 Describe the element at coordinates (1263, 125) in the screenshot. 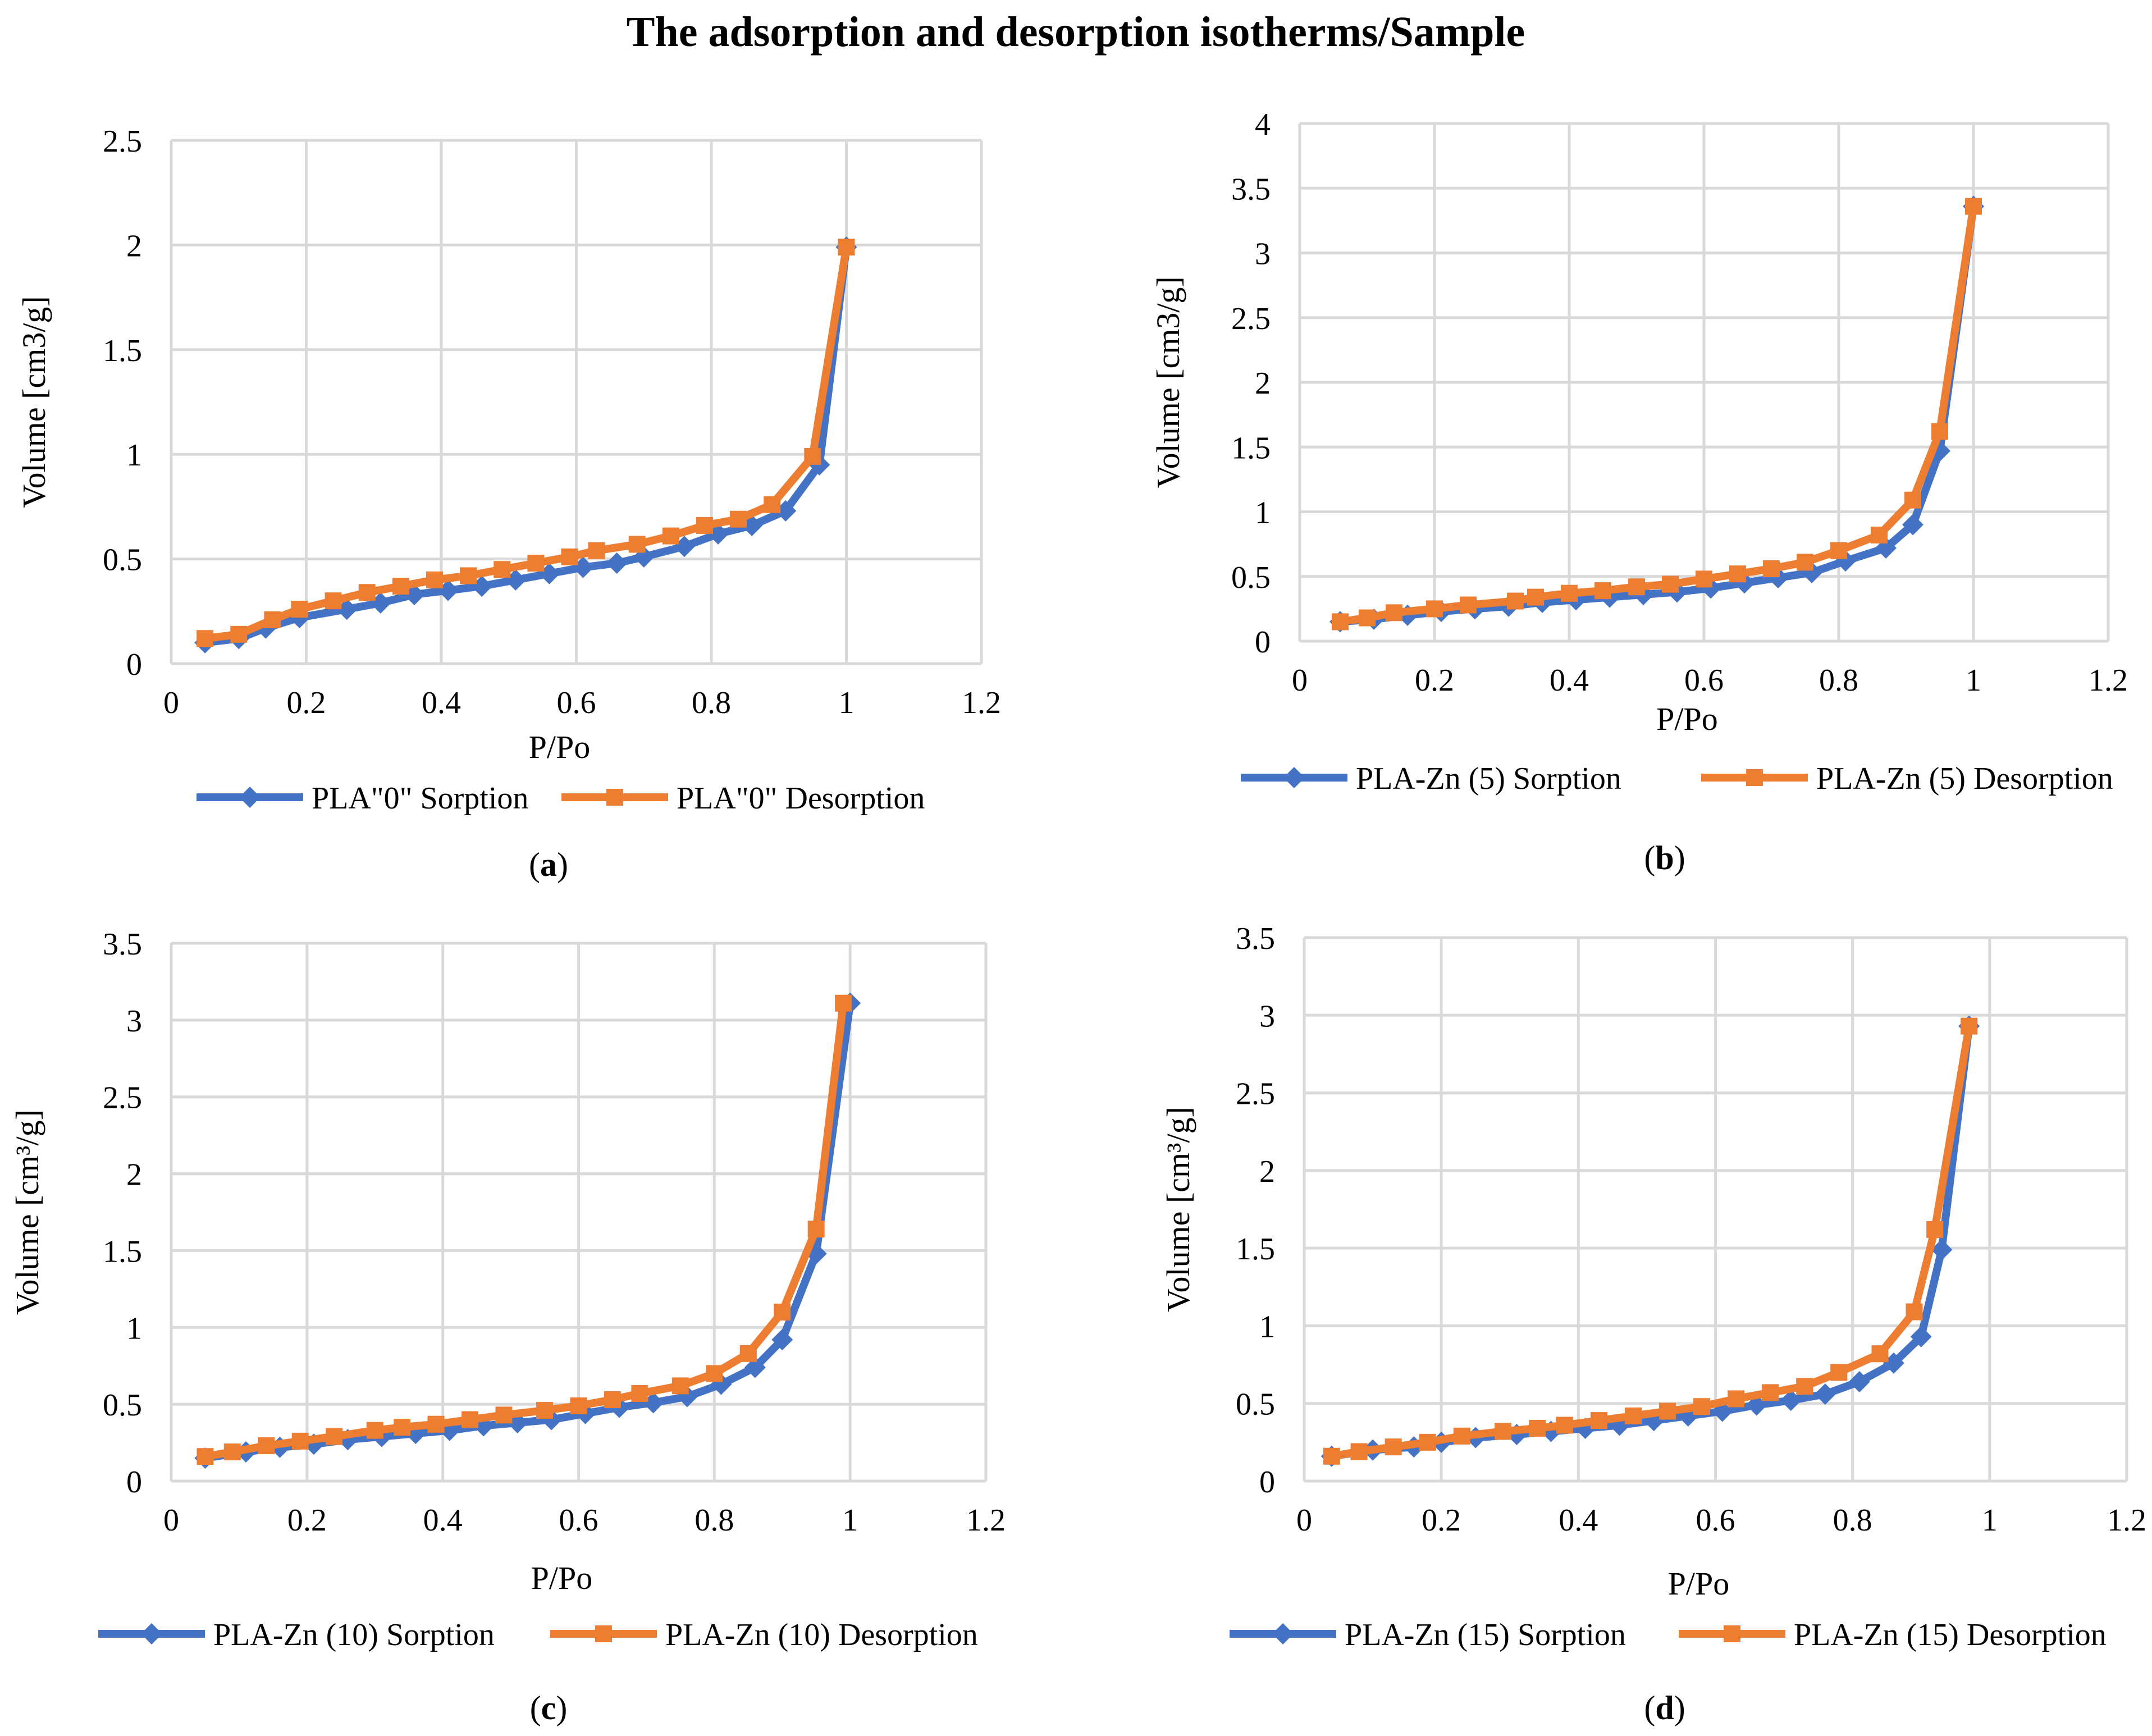

I see `y-tick-label: 4` at that location.